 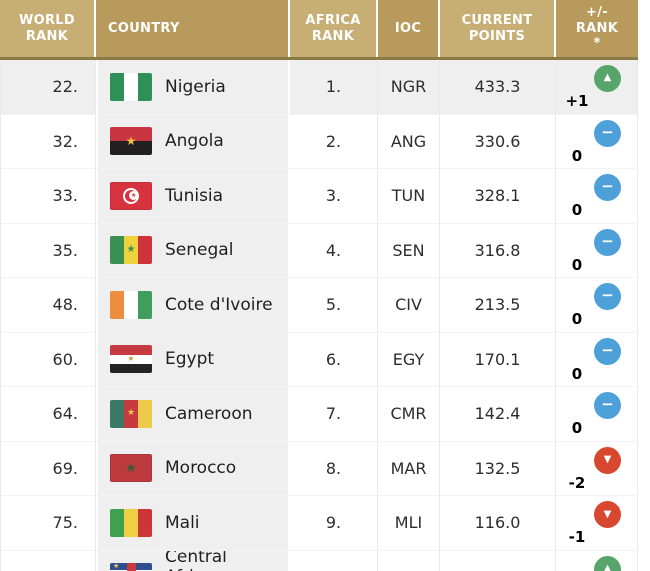 I want to click on points-value: 328.1, so click(x=498, y=196).